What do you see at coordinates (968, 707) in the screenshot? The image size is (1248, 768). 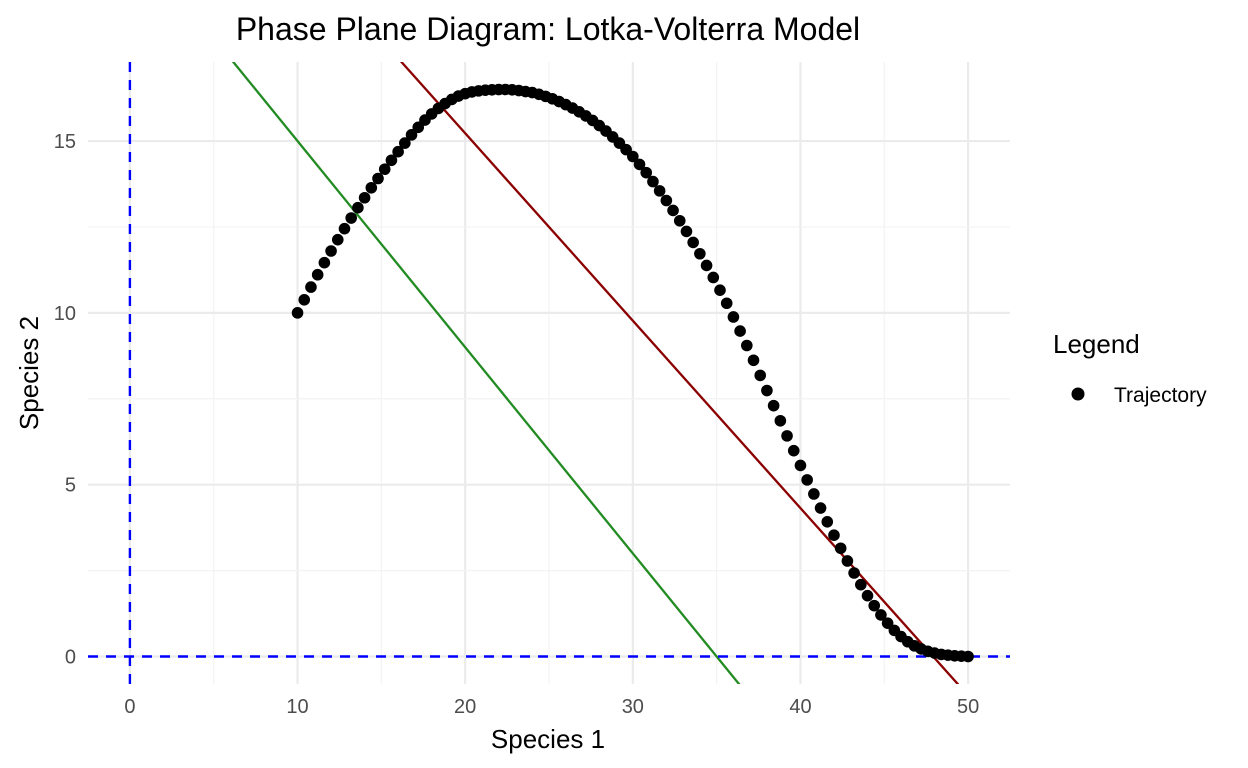 I see `x-tick-label-50: 50` at bounding box center [968, 707].